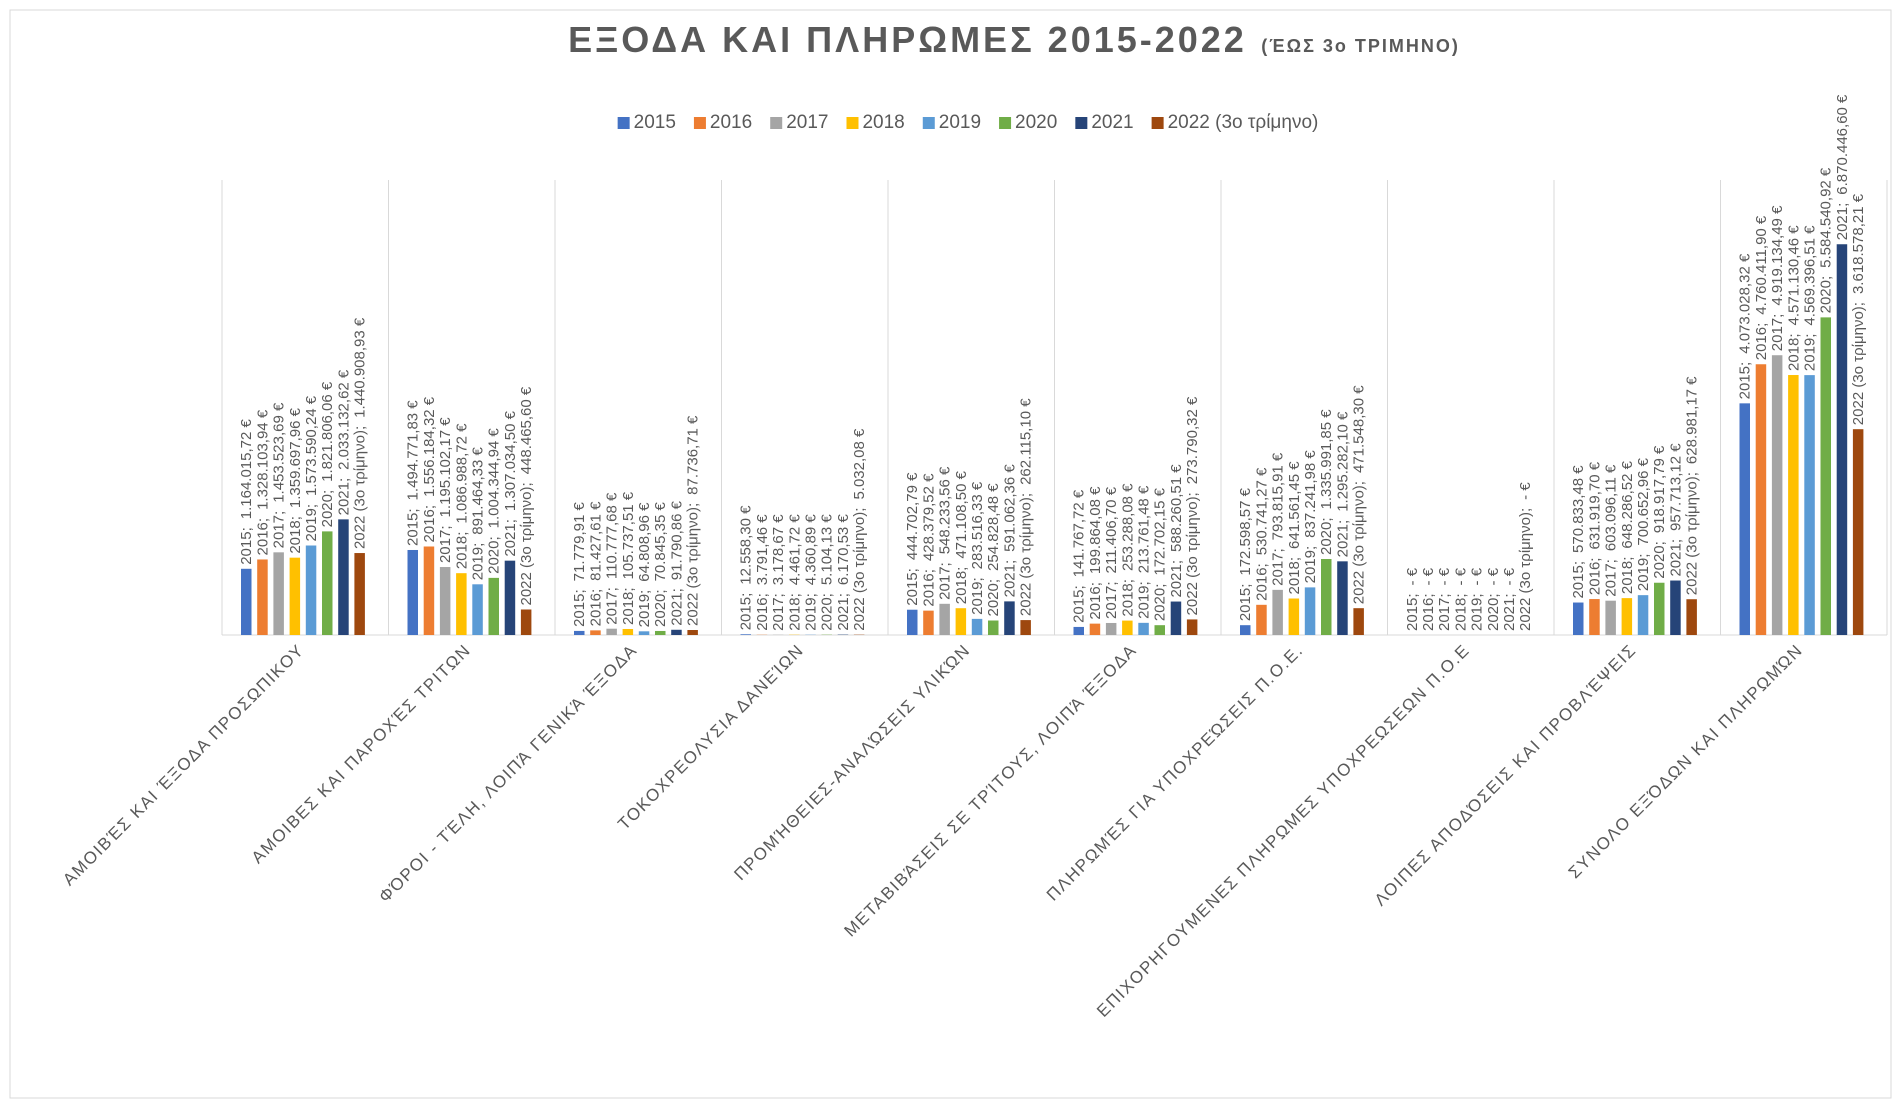 The height and width of the screenshot is (1110, 1901). I want to click on data-label-value: 548.233,56 €, so click(945, 510).